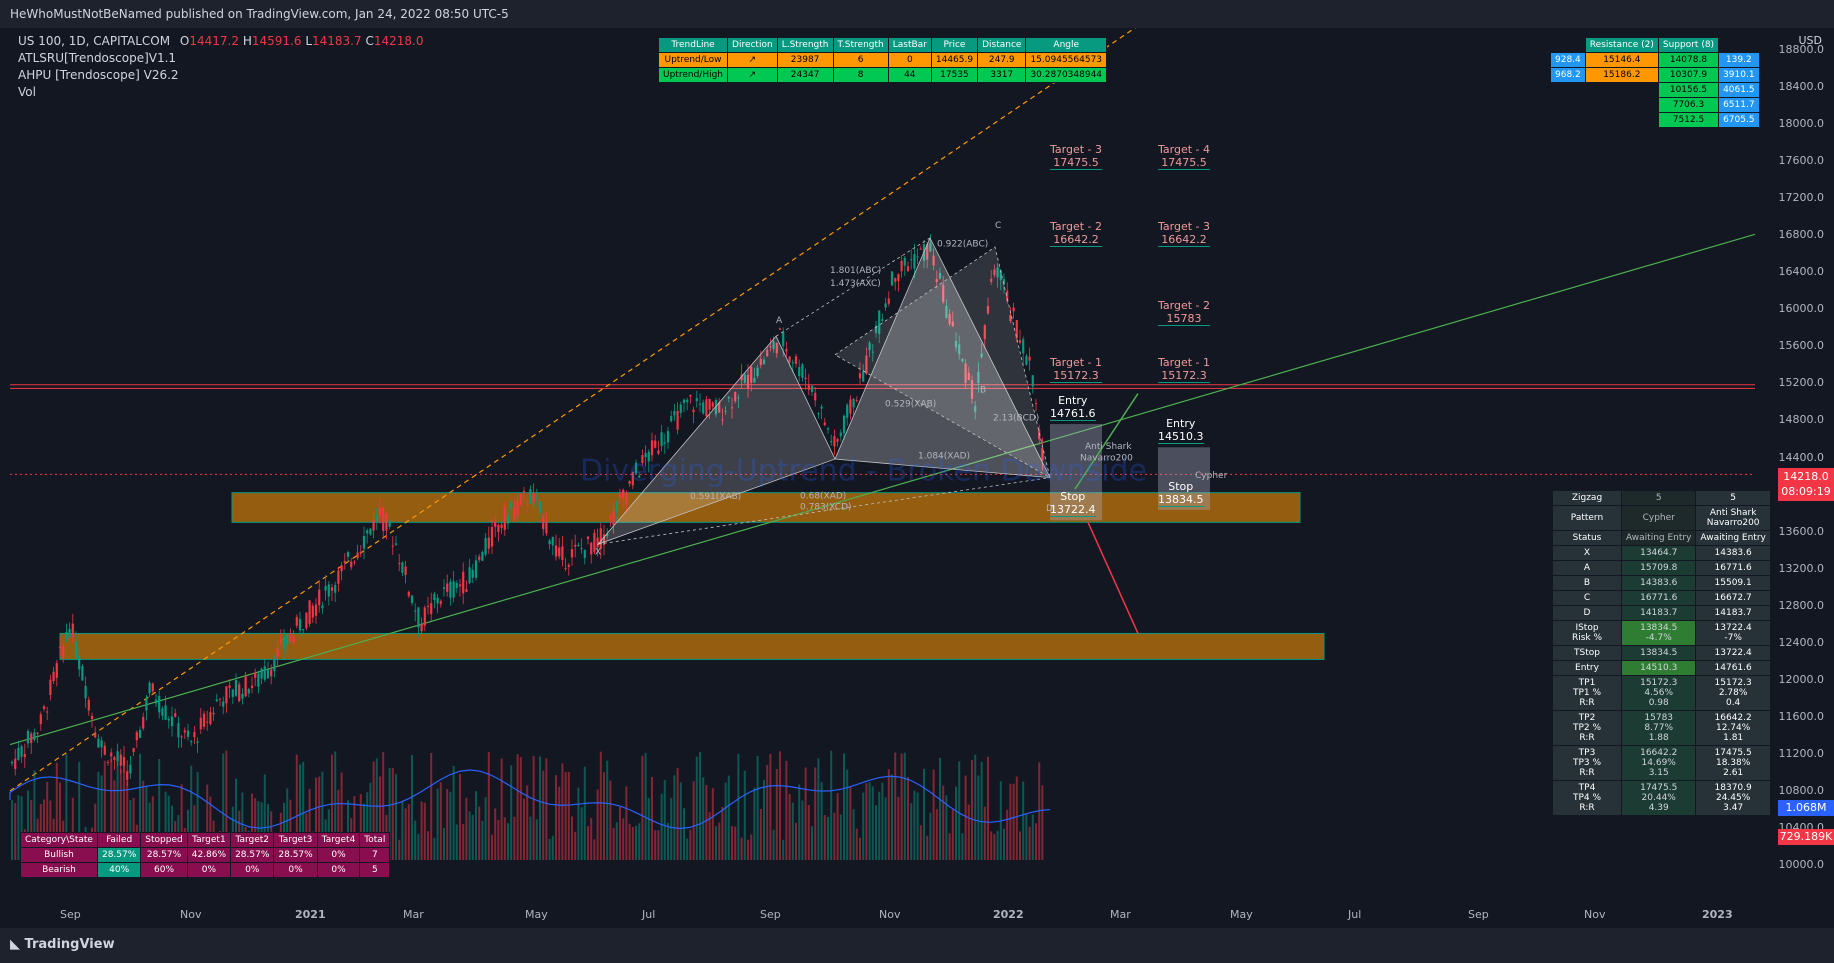 This screenshot has width=1834, height=963. Describe the element at coordinates (1658, 553) in the screenshot. I see `table-cell: 13464.7` at that location.